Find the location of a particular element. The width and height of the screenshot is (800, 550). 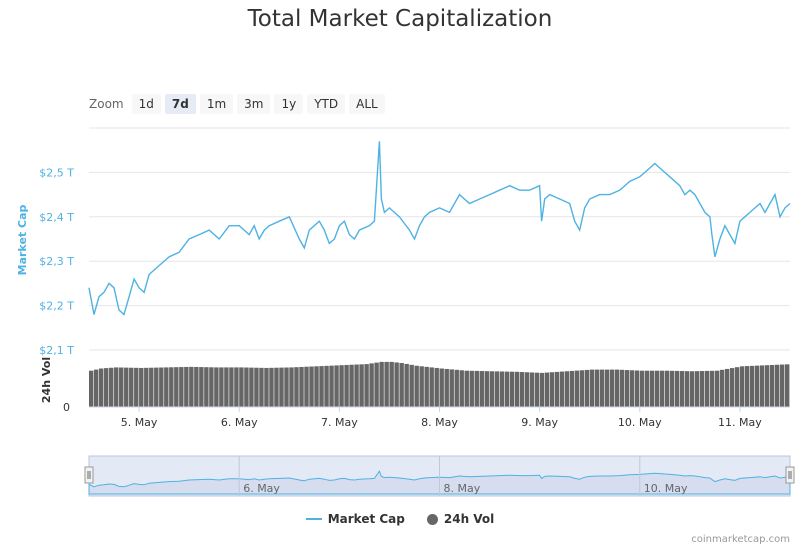

credits: coinmarketcap.com is located at coordinates (740, 539).